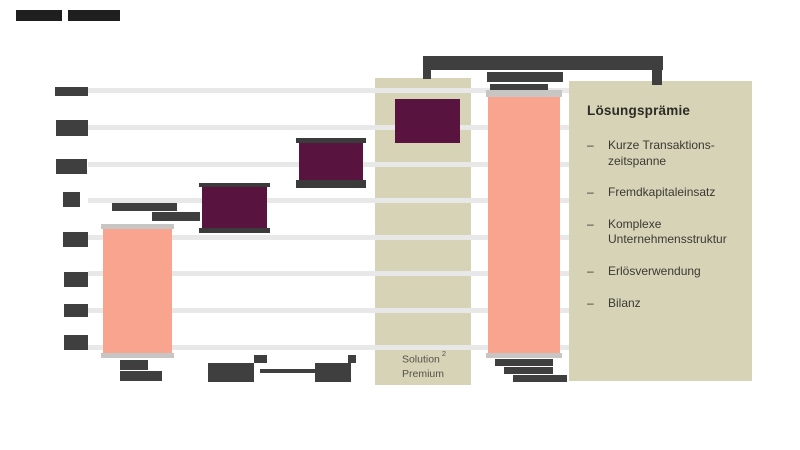  I want to click on bracket-right-leg, so click(657, 77).